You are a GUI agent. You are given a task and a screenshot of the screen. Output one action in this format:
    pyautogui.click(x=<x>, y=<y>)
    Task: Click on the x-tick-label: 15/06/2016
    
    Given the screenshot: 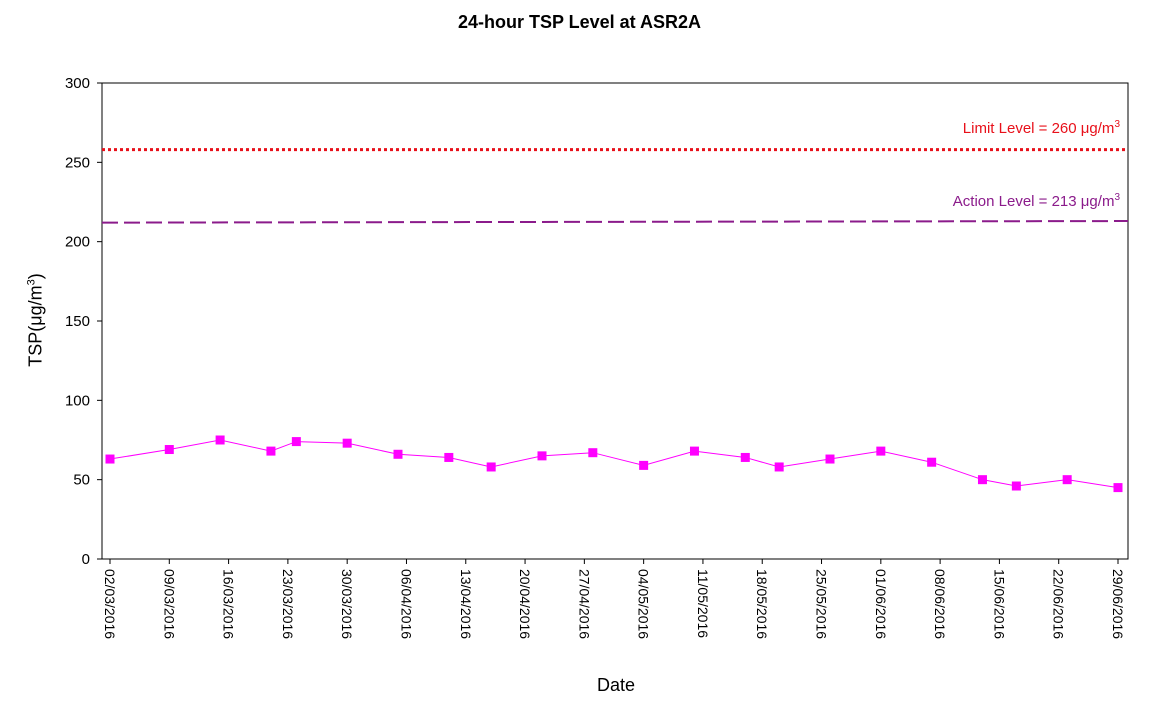 What is the action you would take?
    pyautogui.click(x=999, y=604)
    